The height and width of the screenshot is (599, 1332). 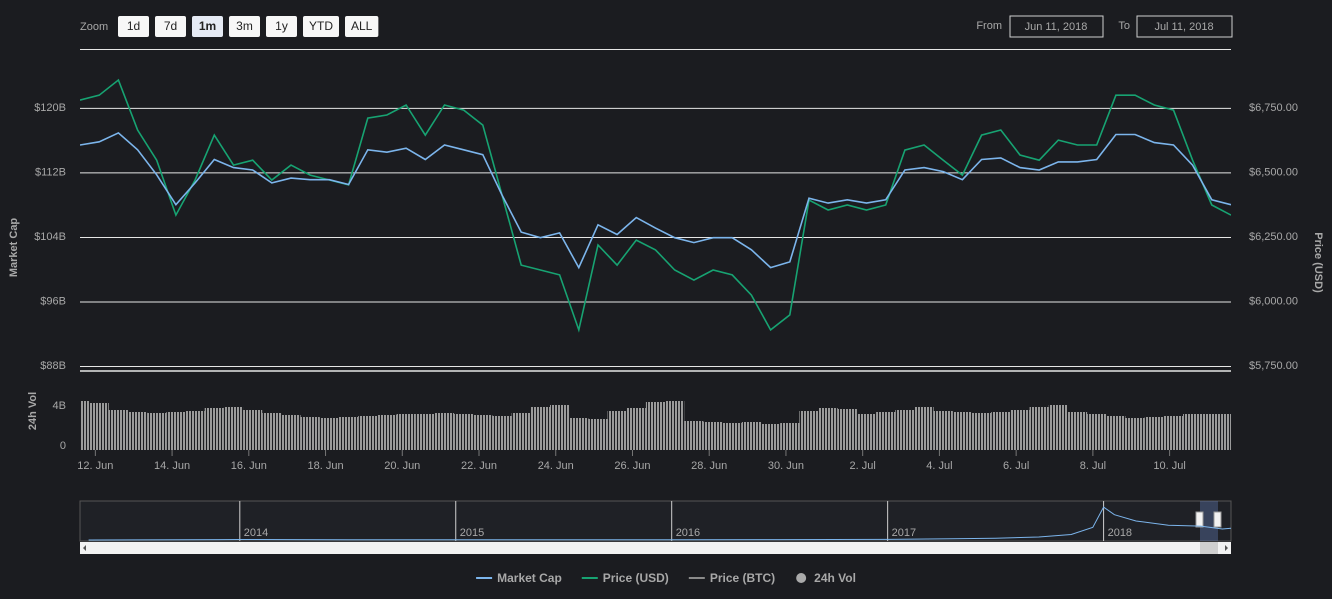 What do you see at coordinates (53, 366) in the screenshot?
I see `y-tick-label: $88B` at bounding box center [53, 366].